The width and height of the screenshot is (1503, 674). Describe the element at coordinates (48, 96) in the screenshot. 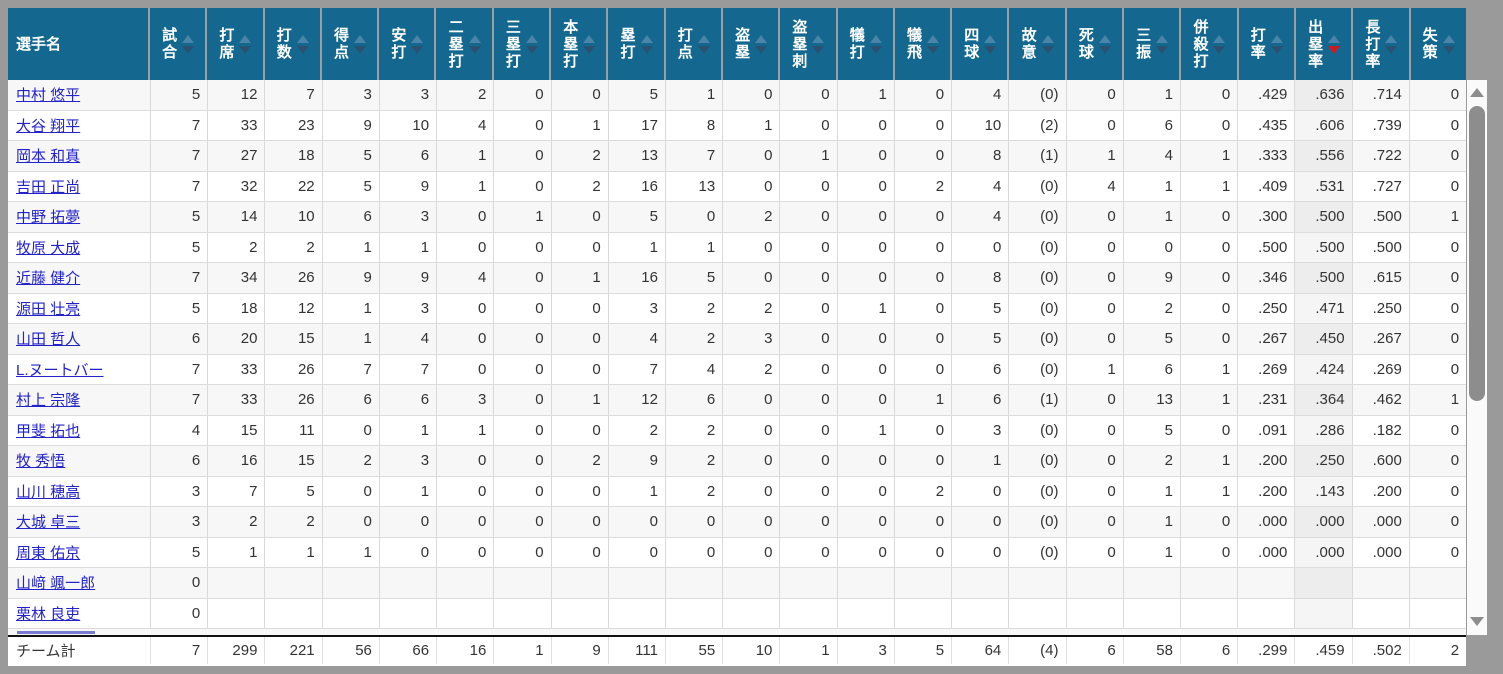

I see `player-link: 中村 悠平` at that location.